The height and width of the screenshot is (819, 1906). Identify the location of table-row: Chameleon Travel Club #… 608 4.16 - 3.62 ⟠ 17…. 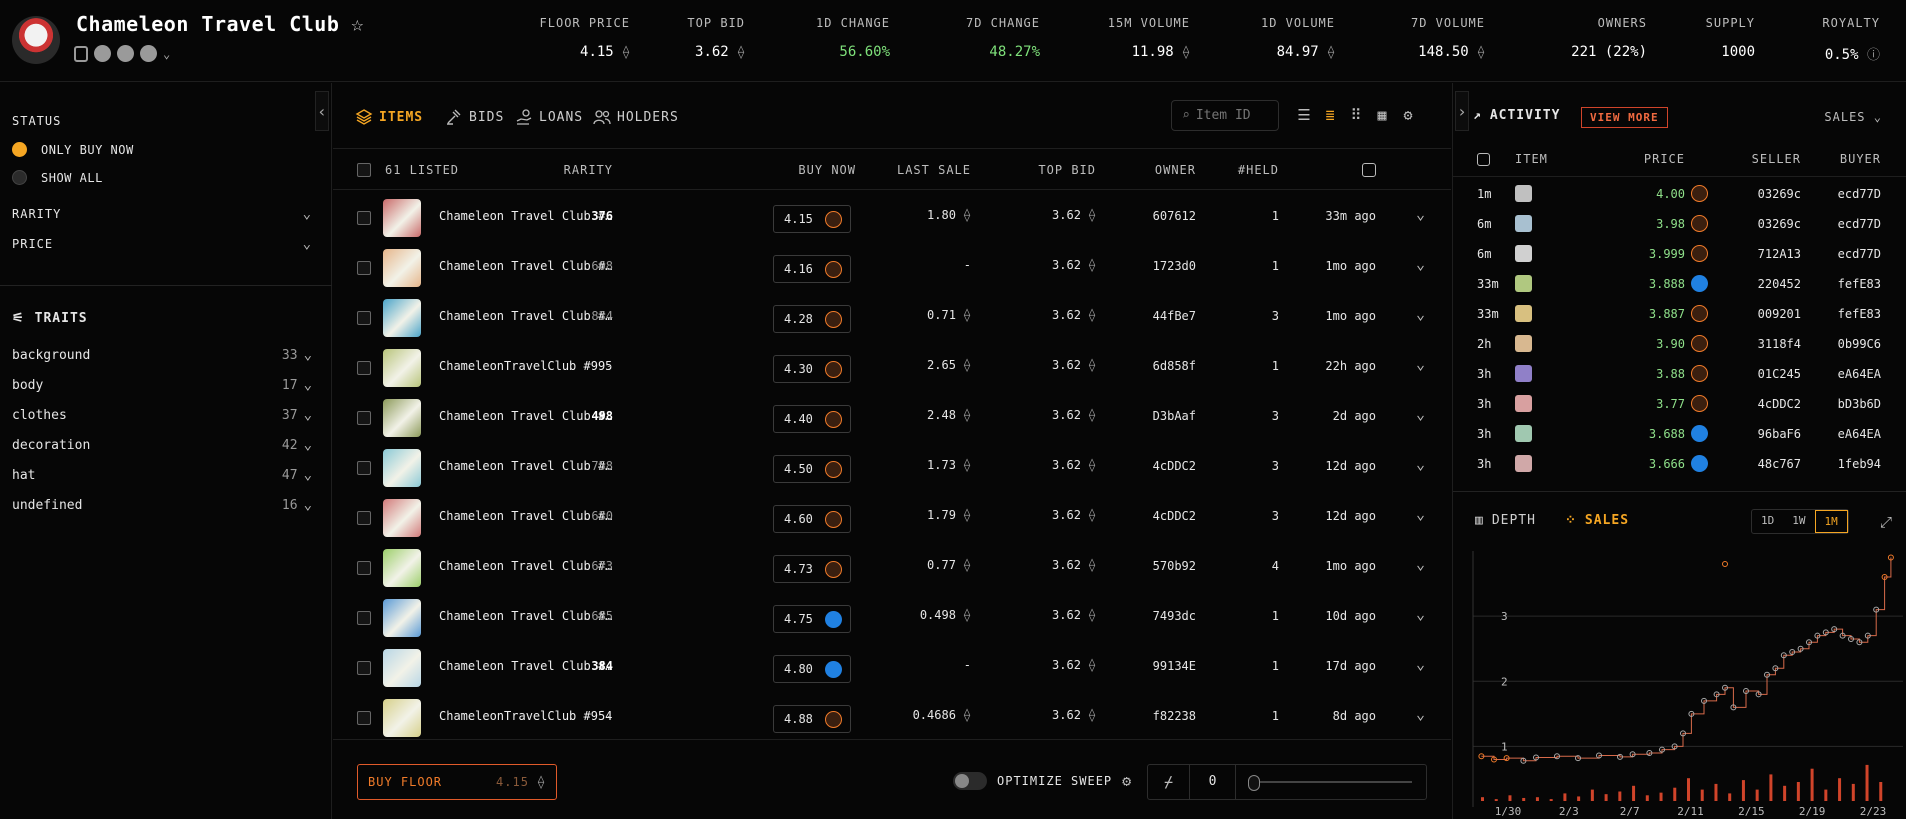
(892, 266).